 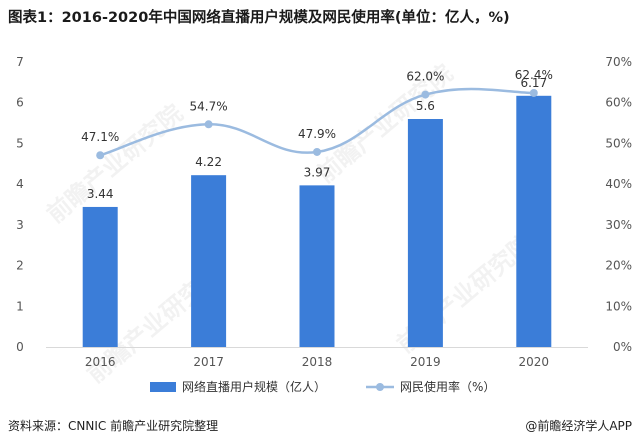 What do you see at coordinates (163, 387) in the screenshot?
I see `legend-bar-swatch` at bounding box center [163, 387].